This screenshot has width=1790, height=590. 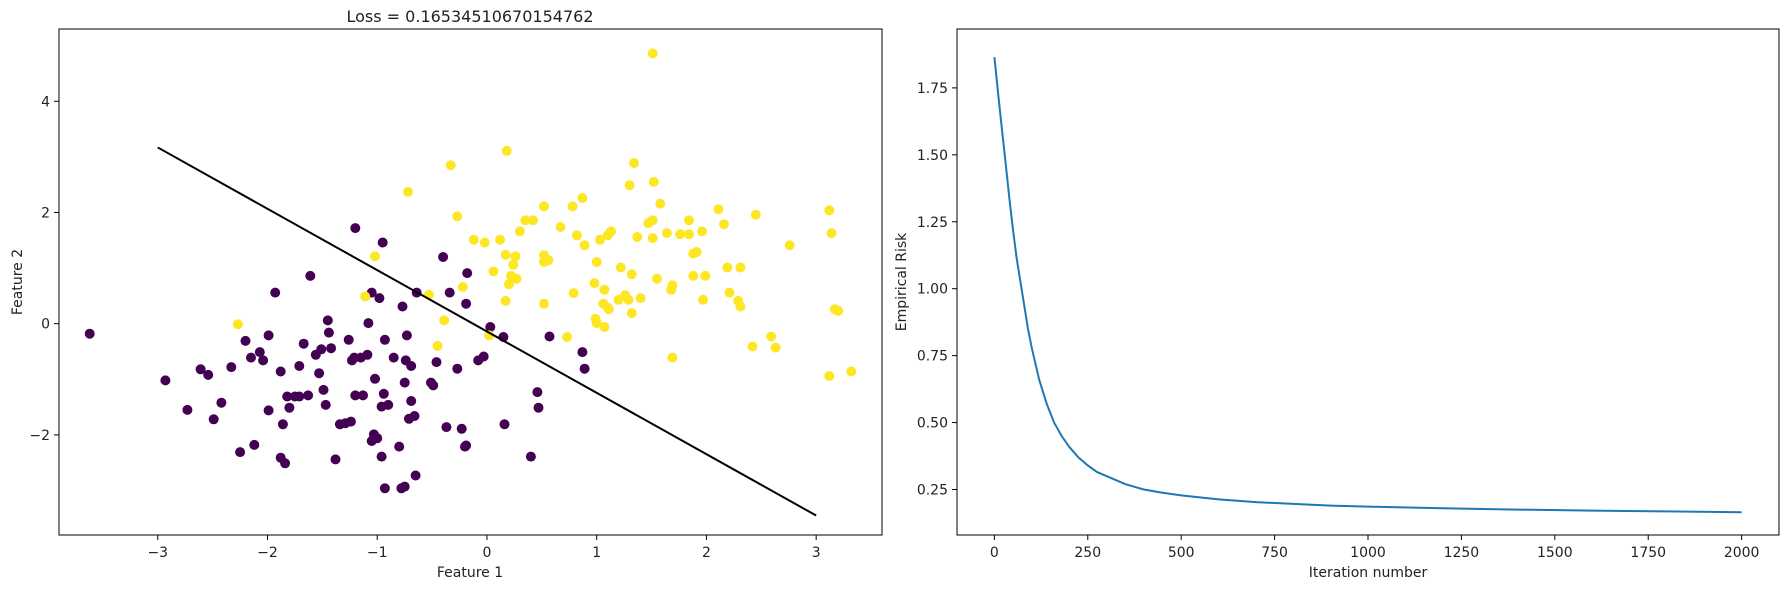 What do you see at coordinates (932, 223) in the screenshot?
I see `y-tick-label: 1.25` at bounding box center [932, 223].